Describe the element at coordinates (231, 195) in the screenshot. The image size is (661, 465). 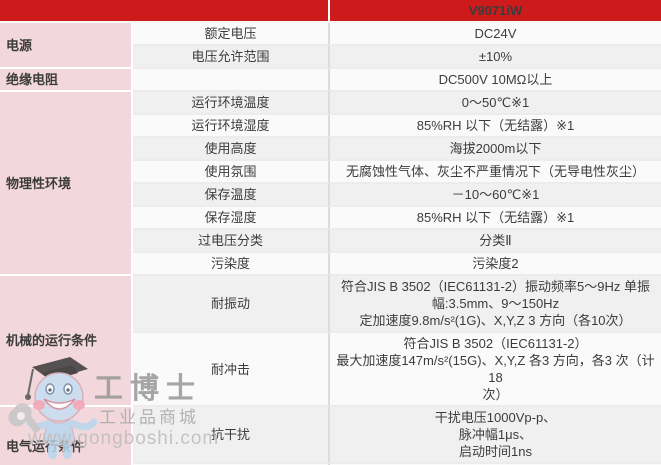
I see `spec-label: 保存温度` at that location.